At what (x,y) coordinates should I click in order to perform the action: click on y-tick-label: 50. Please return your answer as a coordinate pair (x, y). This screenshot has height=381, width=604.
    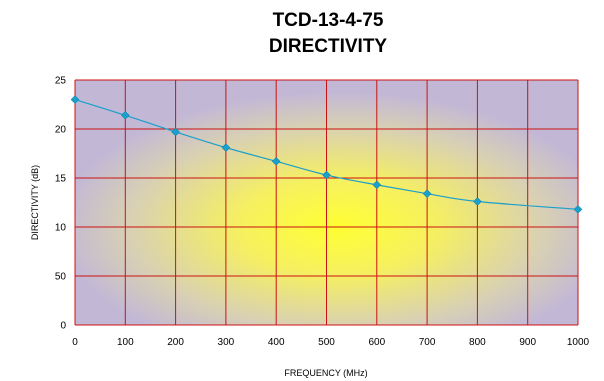
    Looking at the image, I should click on (61, 277).